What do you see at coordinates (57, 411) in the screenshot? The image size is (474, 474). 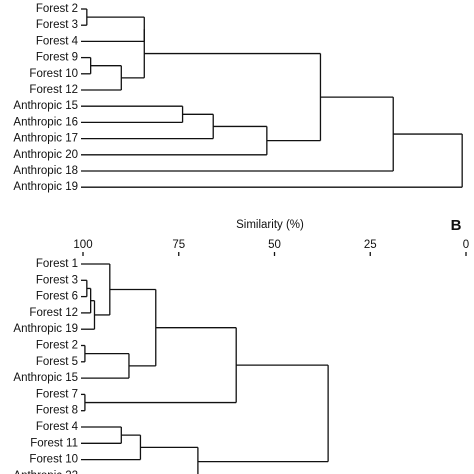 I see `leaf-label: Forest 8` at bounding box center [57, 411].